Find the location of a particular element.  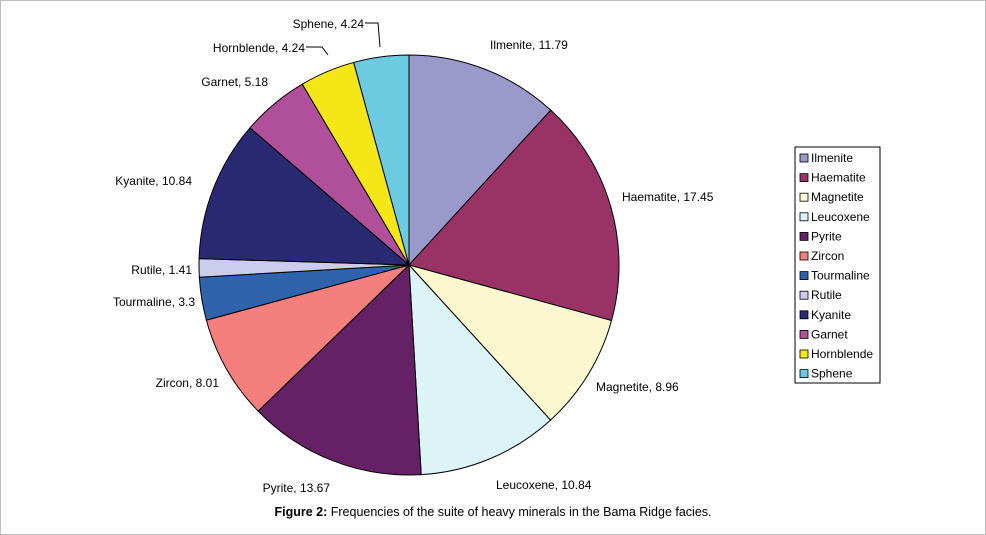

pie-slice-magnetite is located at coordinates (510, 342).